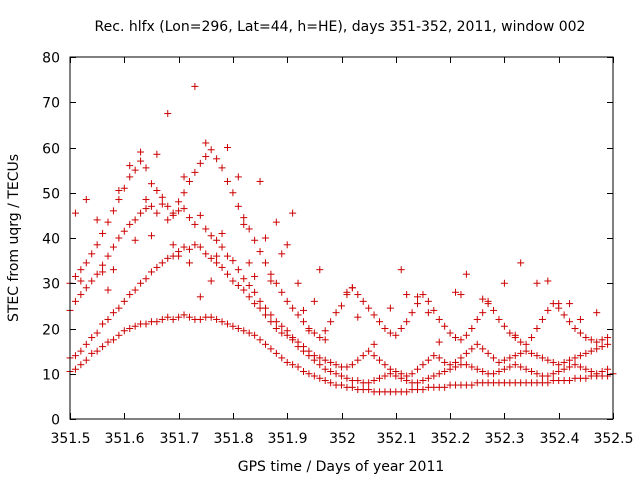 This screenshot has height=480, width=640. I want to click on y-tick-label: 20, so click(51, 331).